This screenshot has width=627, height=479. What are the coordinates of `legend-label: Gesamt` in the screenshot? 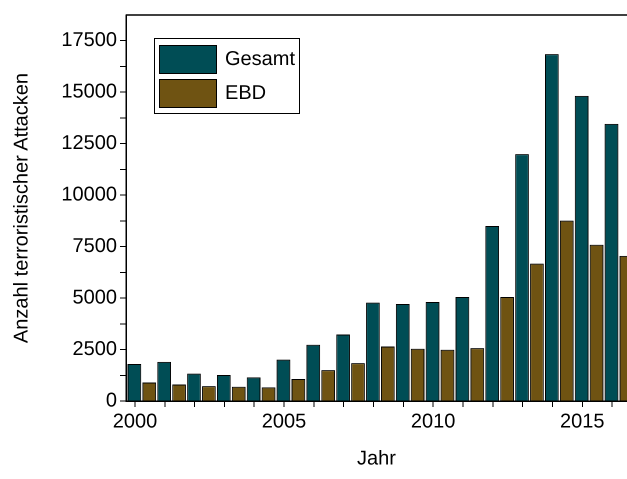 It's located at (260, 59).